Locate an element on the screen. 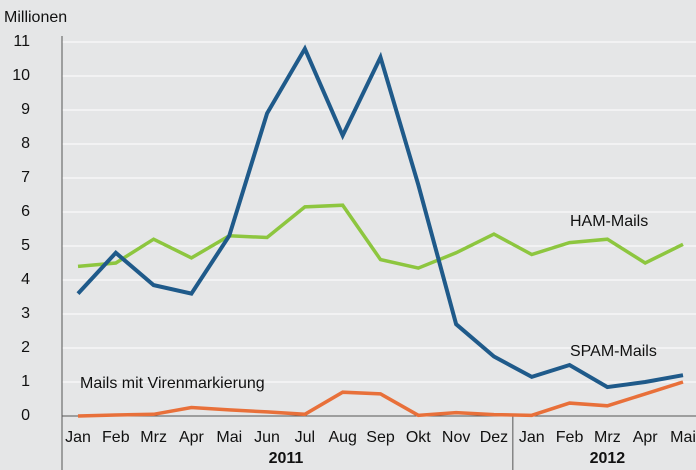  y-tick-label: 4 is located at coordinates (25, 279).